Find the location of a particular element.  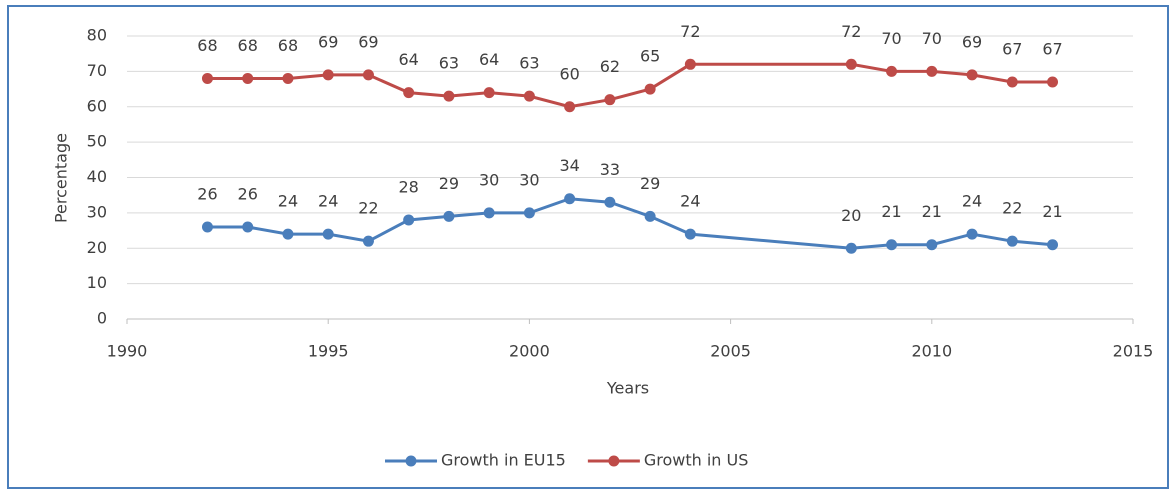

y-tick-label: 0 is located at coordinates (102, 318).